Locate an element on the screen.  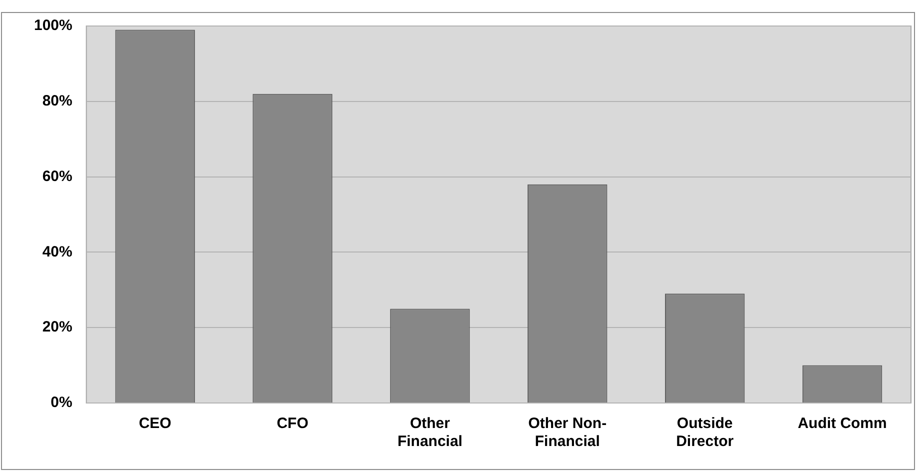
y-tick-label: 100% is located at coordinates (53, 25).